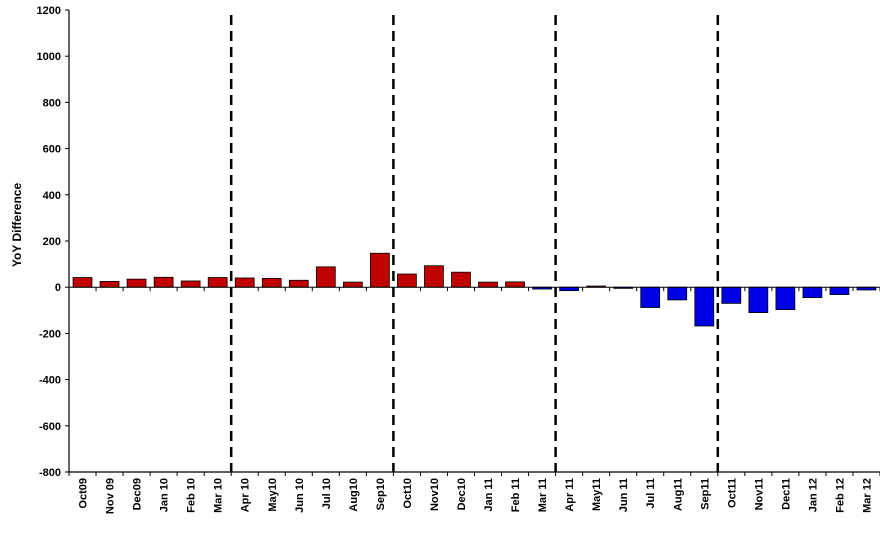  I want to click on x-tick-label: Apr 10, so click(246, 495).